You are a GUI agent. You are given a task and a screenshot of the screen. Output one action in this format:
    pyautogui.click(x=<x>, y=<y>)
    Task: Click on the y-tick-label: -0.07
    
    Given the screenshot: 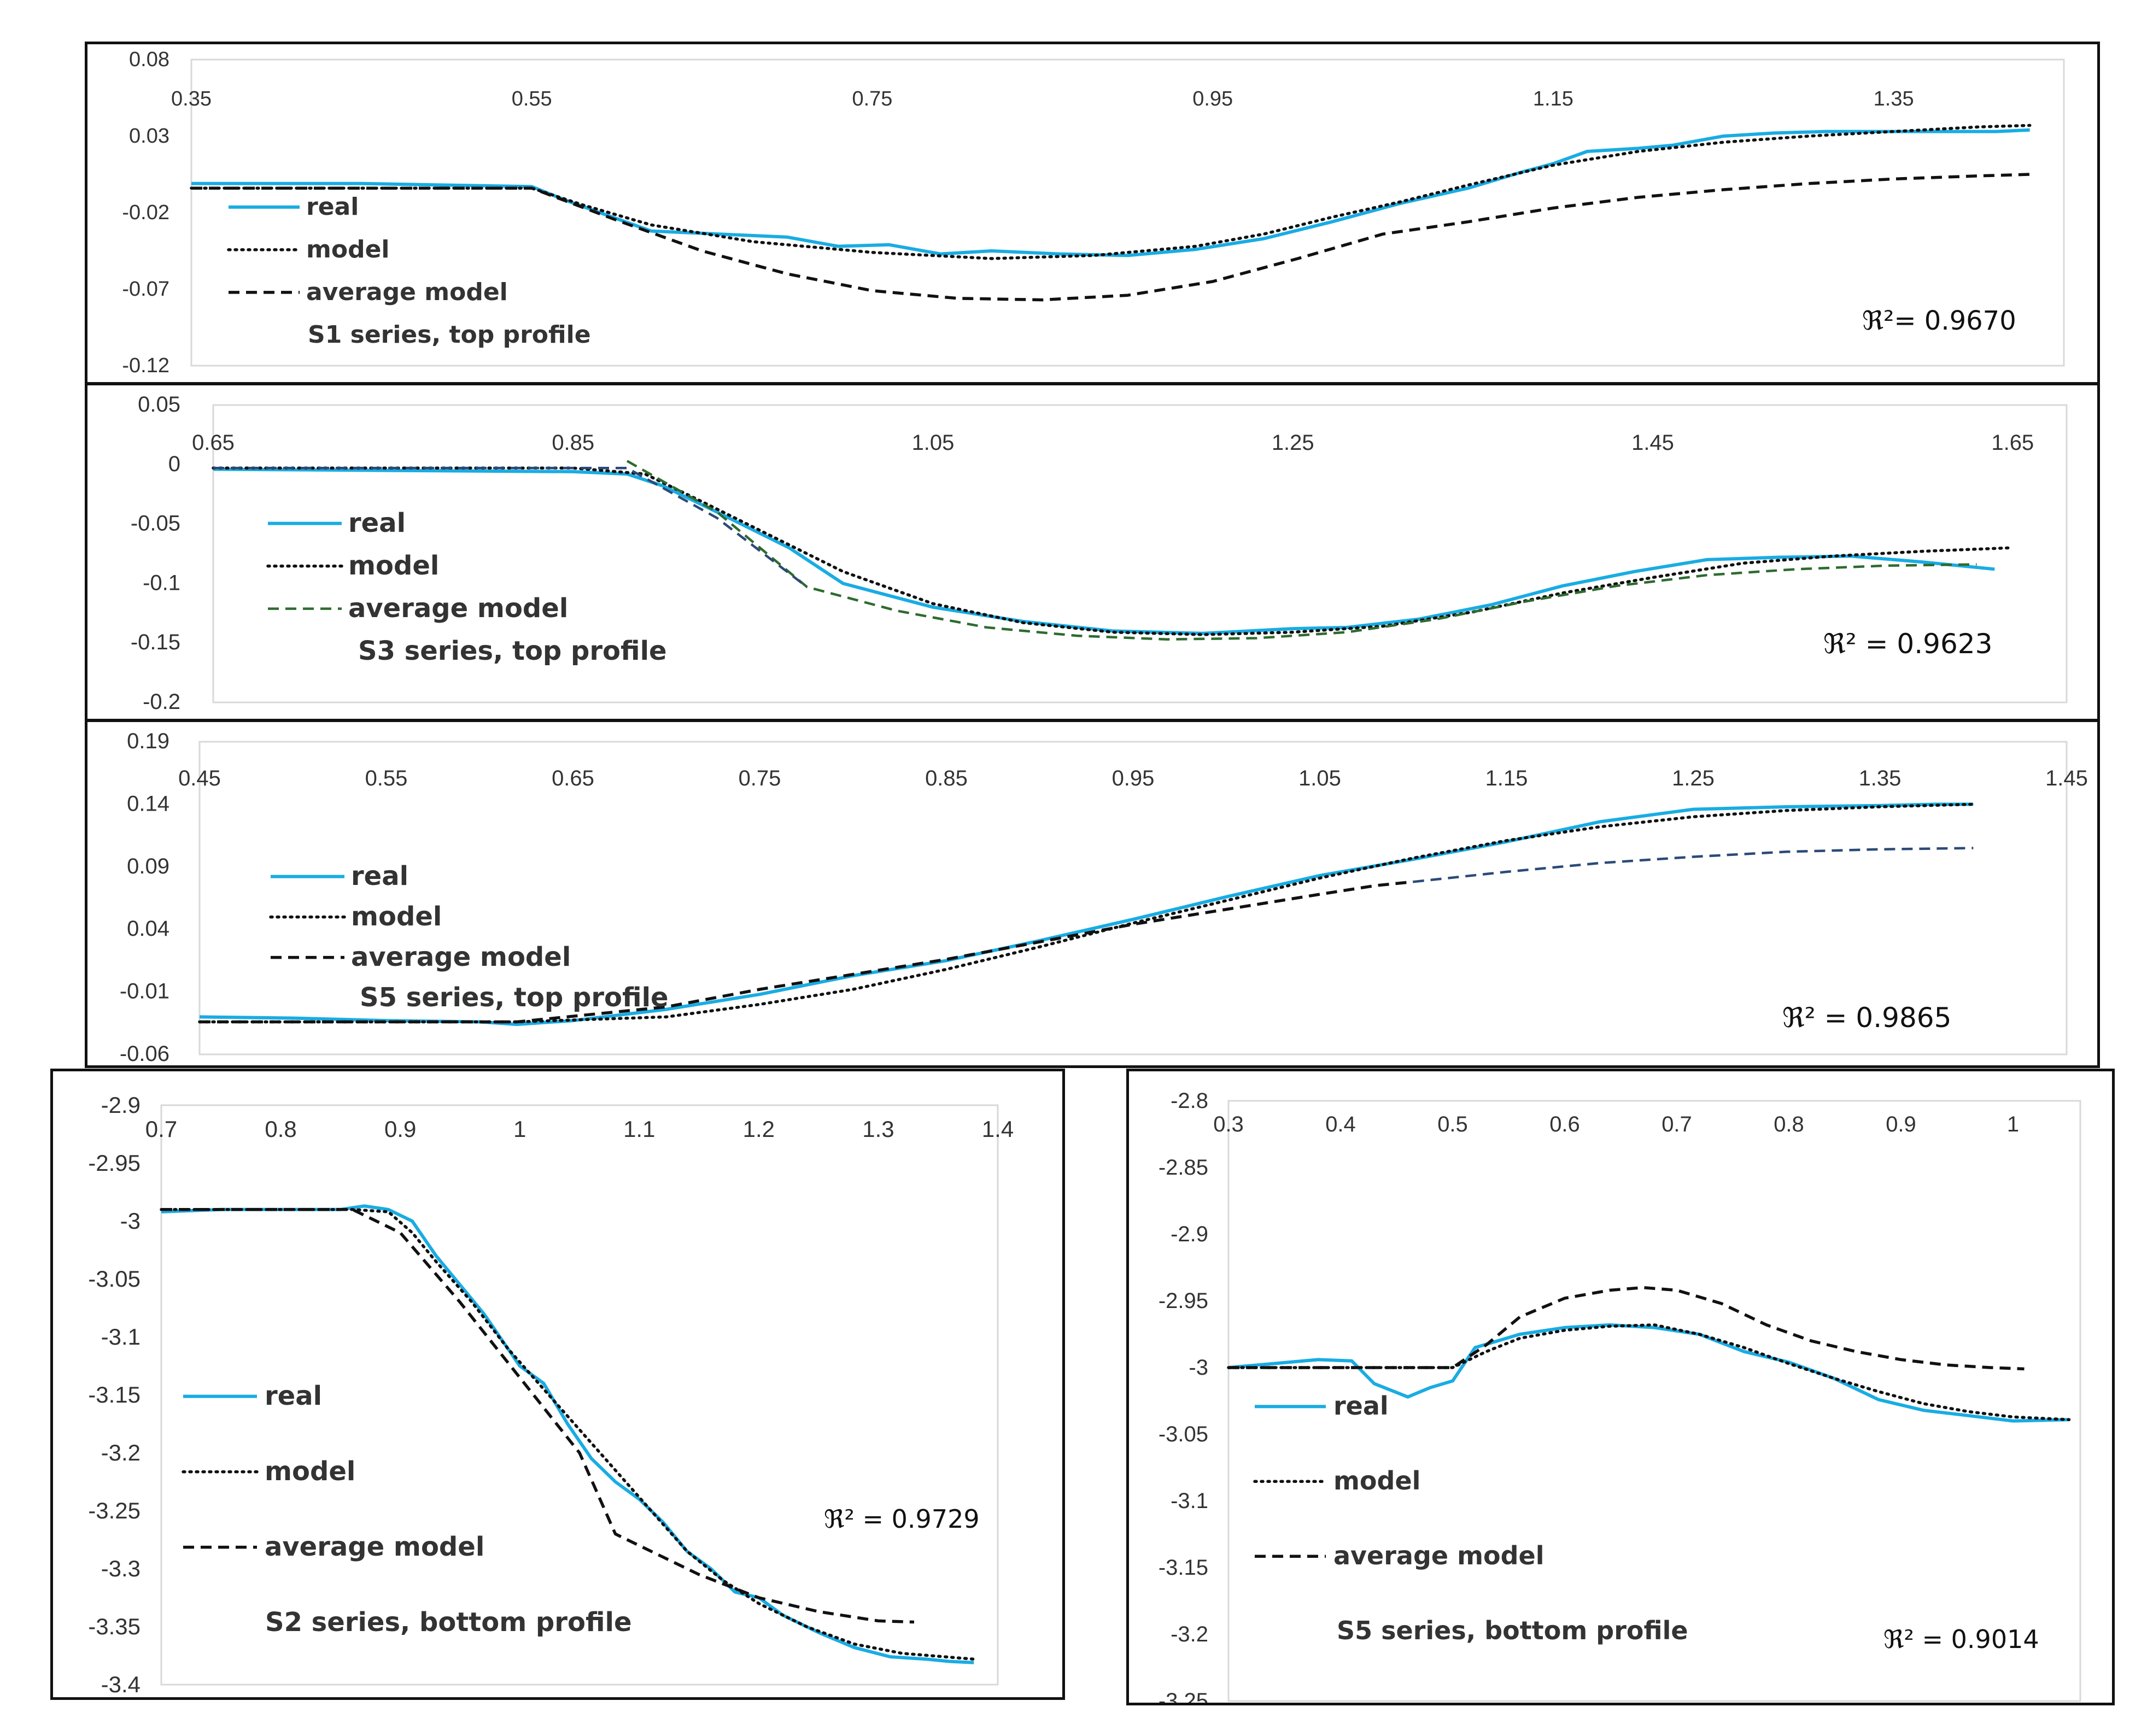 What is the action you would take?
    pyautogui.click(x=145, y=289)
    